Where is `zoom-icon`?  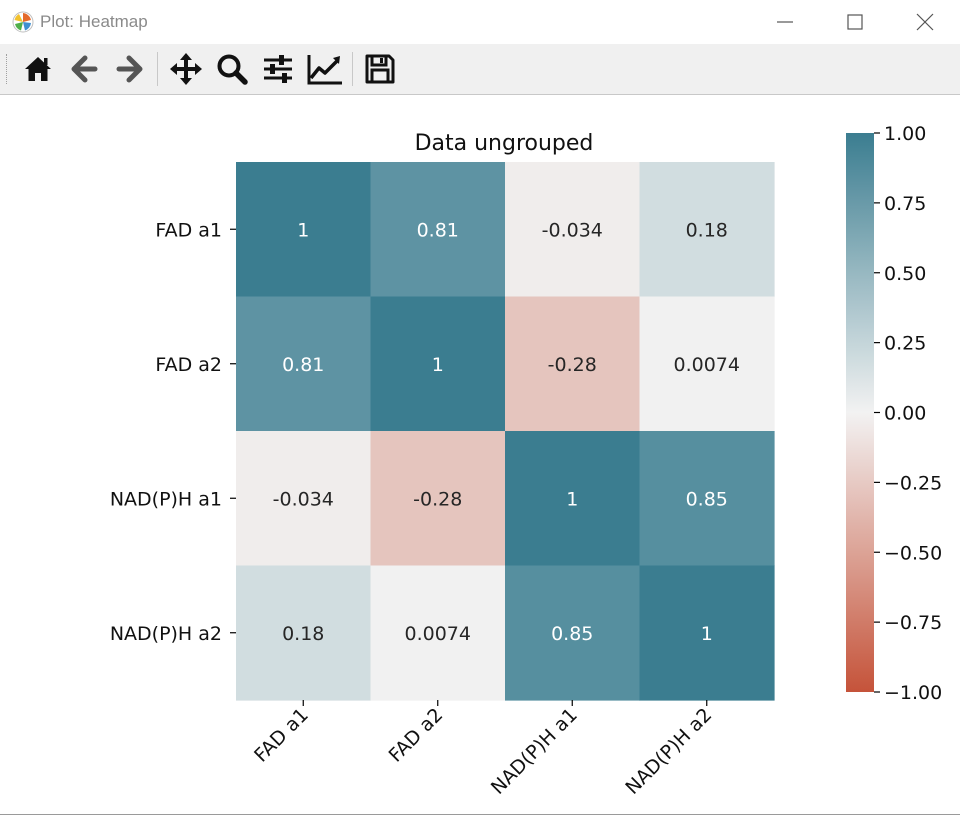 zoom-icon is located at coordinates (232, 69).